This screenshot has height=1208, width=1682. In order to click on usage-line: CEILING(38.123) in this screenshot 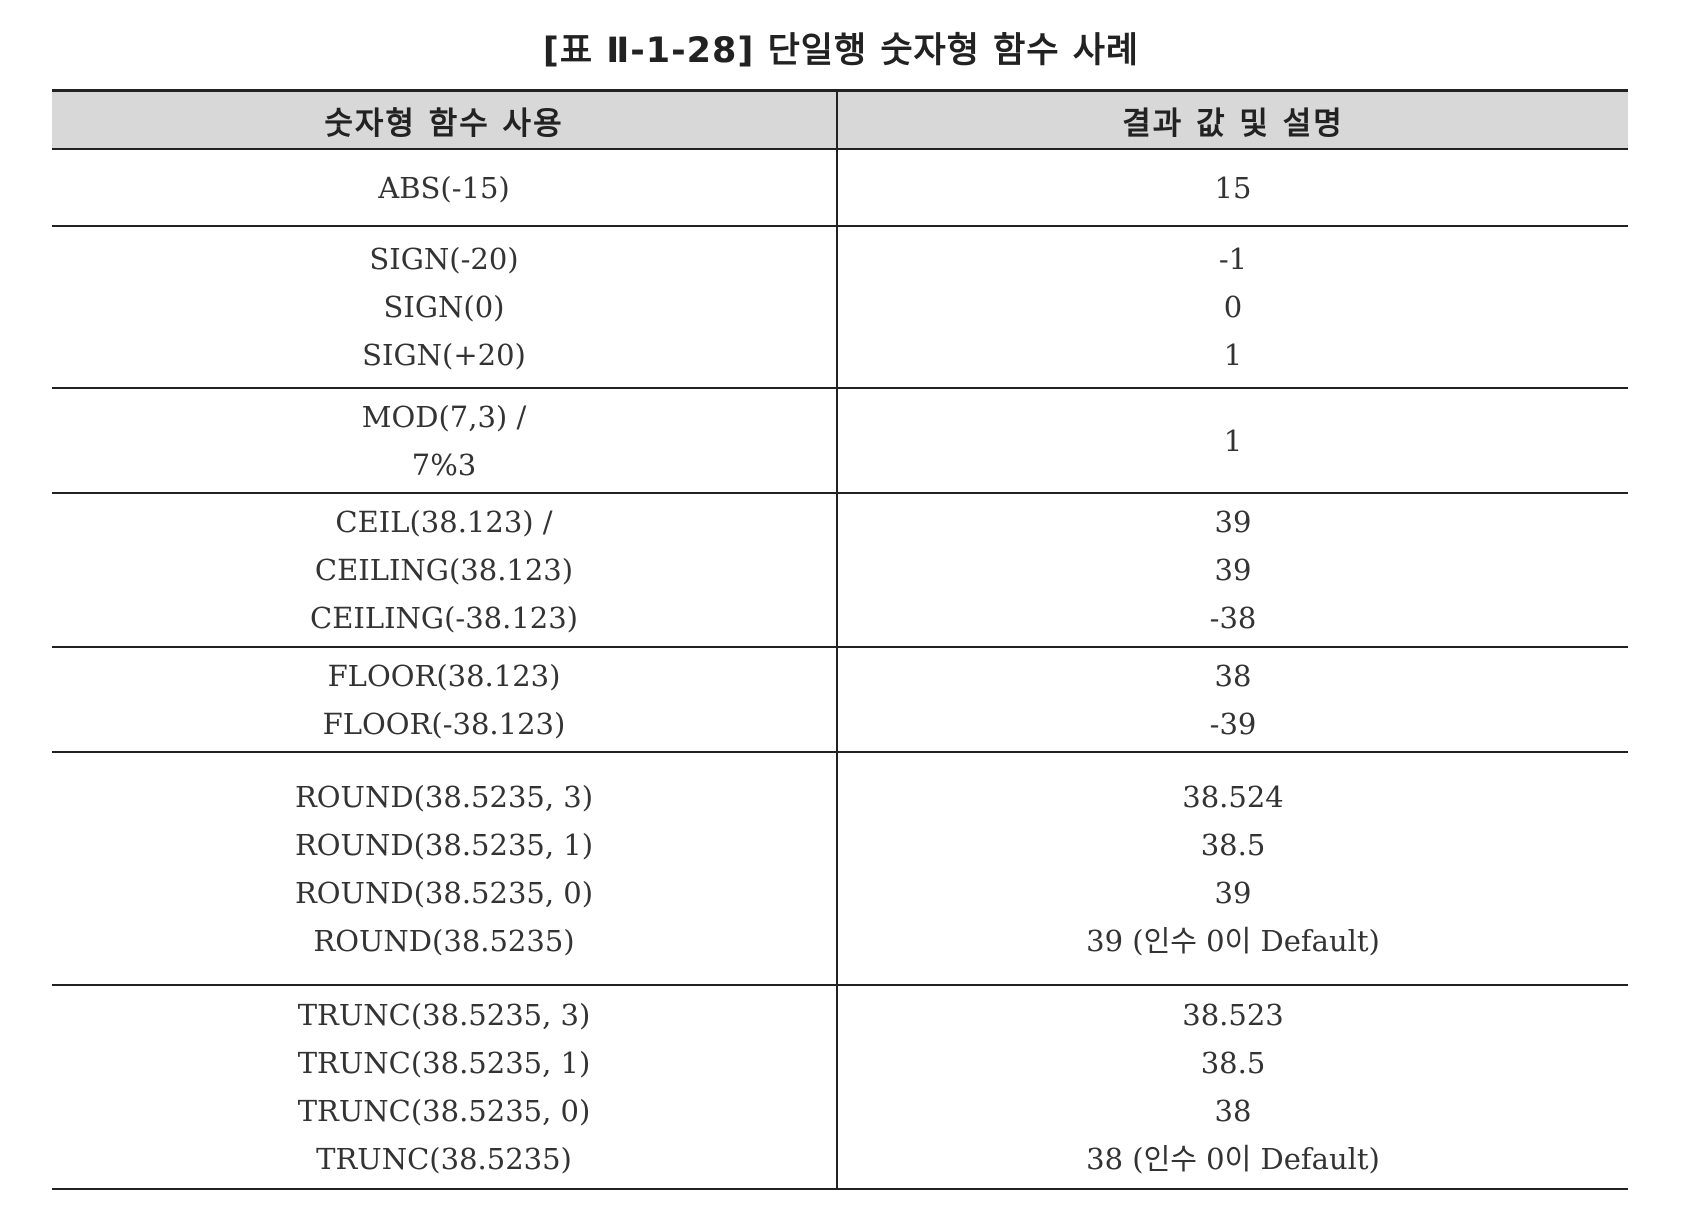, I will do `click(444, 570)`.